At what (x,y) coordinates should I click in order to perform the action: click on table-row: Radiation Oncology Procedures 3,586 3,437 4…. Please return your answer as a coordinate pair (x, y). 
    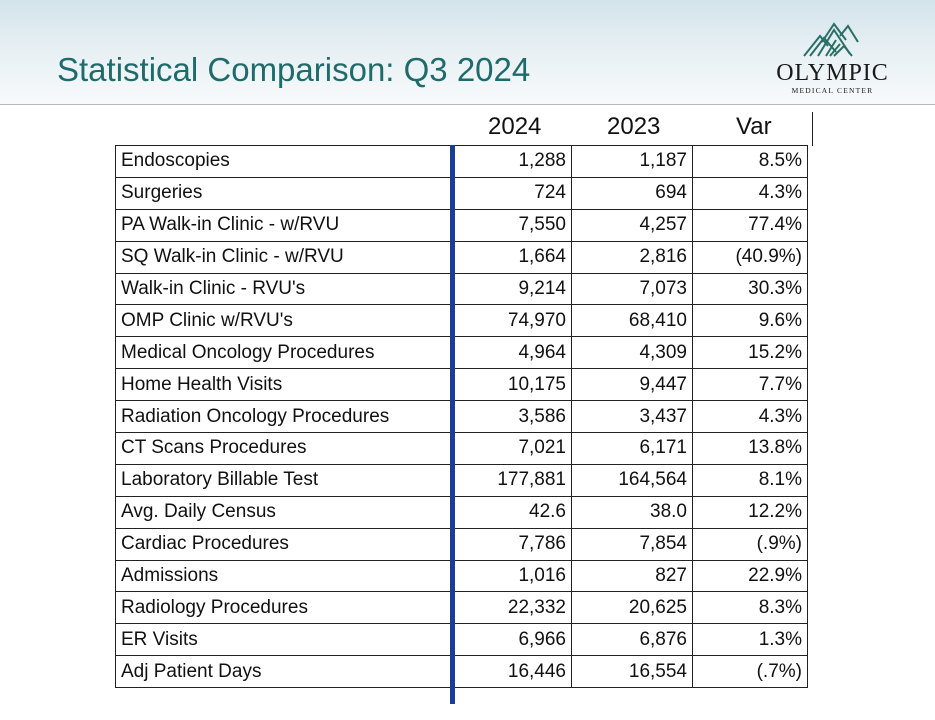
    Looking at the image, I should click on (461, 417).